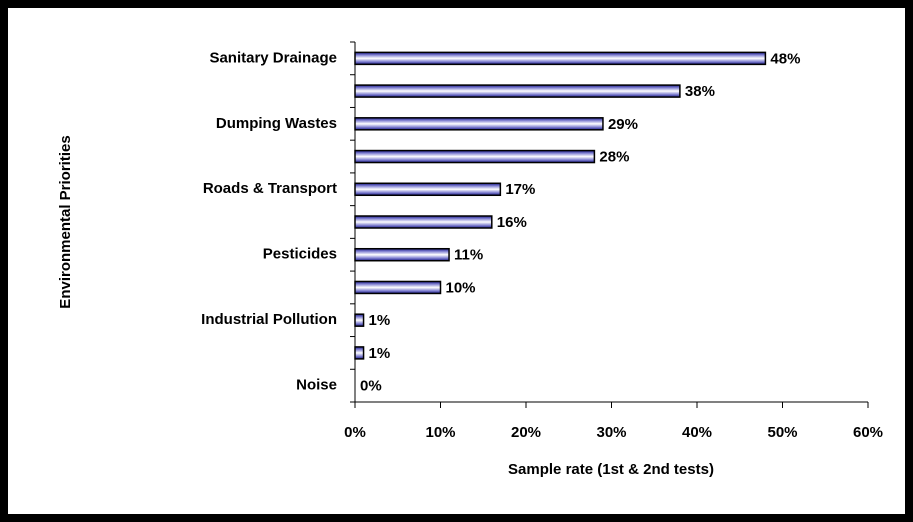 This screenshot has height=522, width=913. What do you see at coordinates (611, 469) in the screenshot?
I see `x-axis-title: Sample rate (1st & 2nd tests)` at bounding box center [611, 469].